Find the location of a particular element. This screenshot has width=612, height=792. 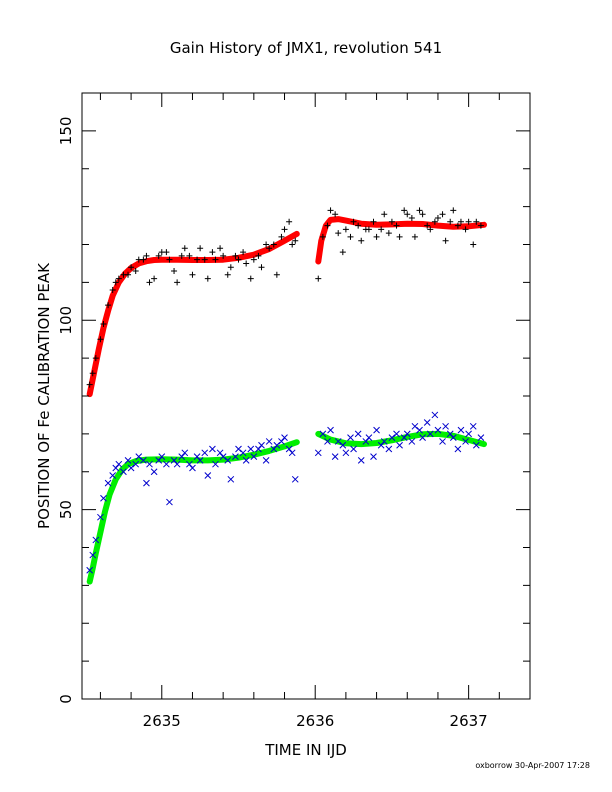

y-tick-label: 150 is located at coordinates (66, 131).